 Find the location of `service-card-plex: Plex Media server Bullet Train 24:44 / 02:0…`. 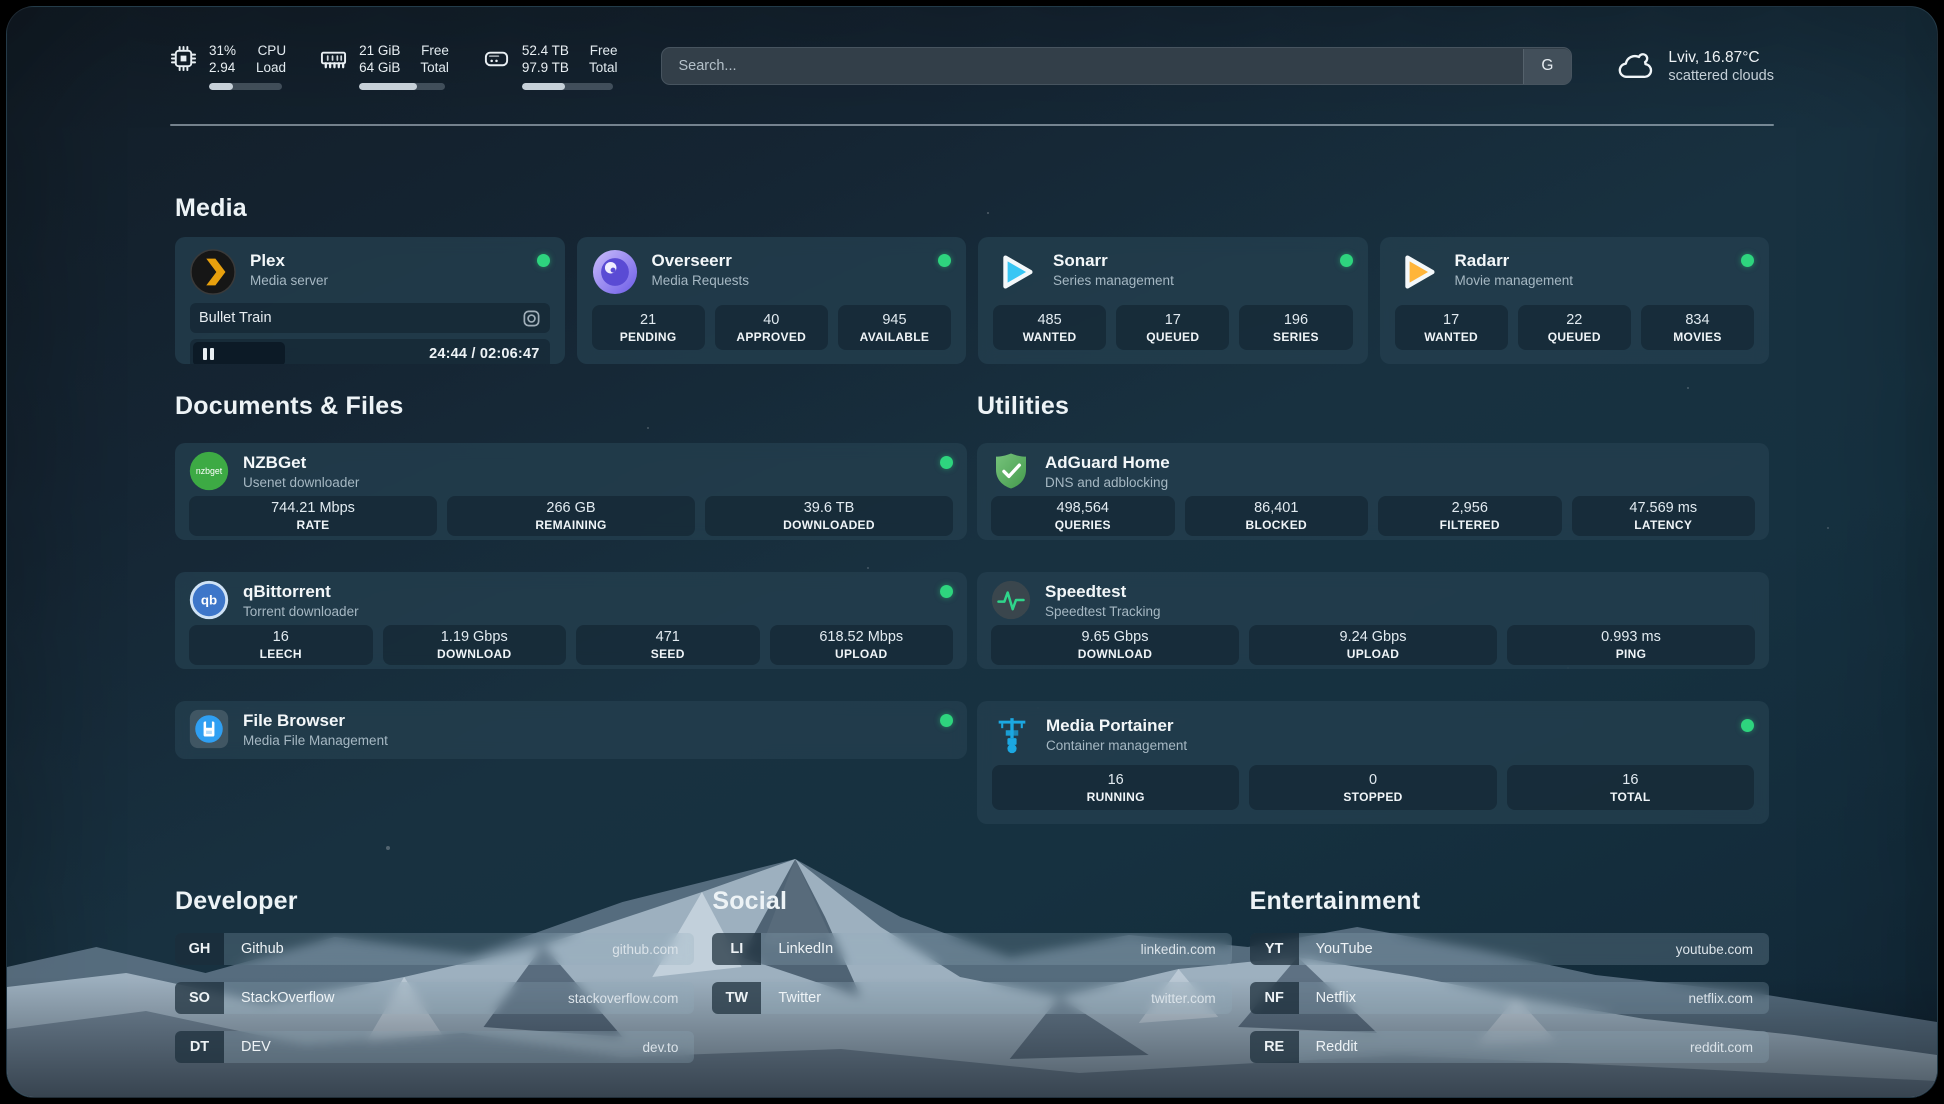

service-card-plex: Plex Media server Bullet Train 24:44 / 02:0… is located at coordinates (370, 300).